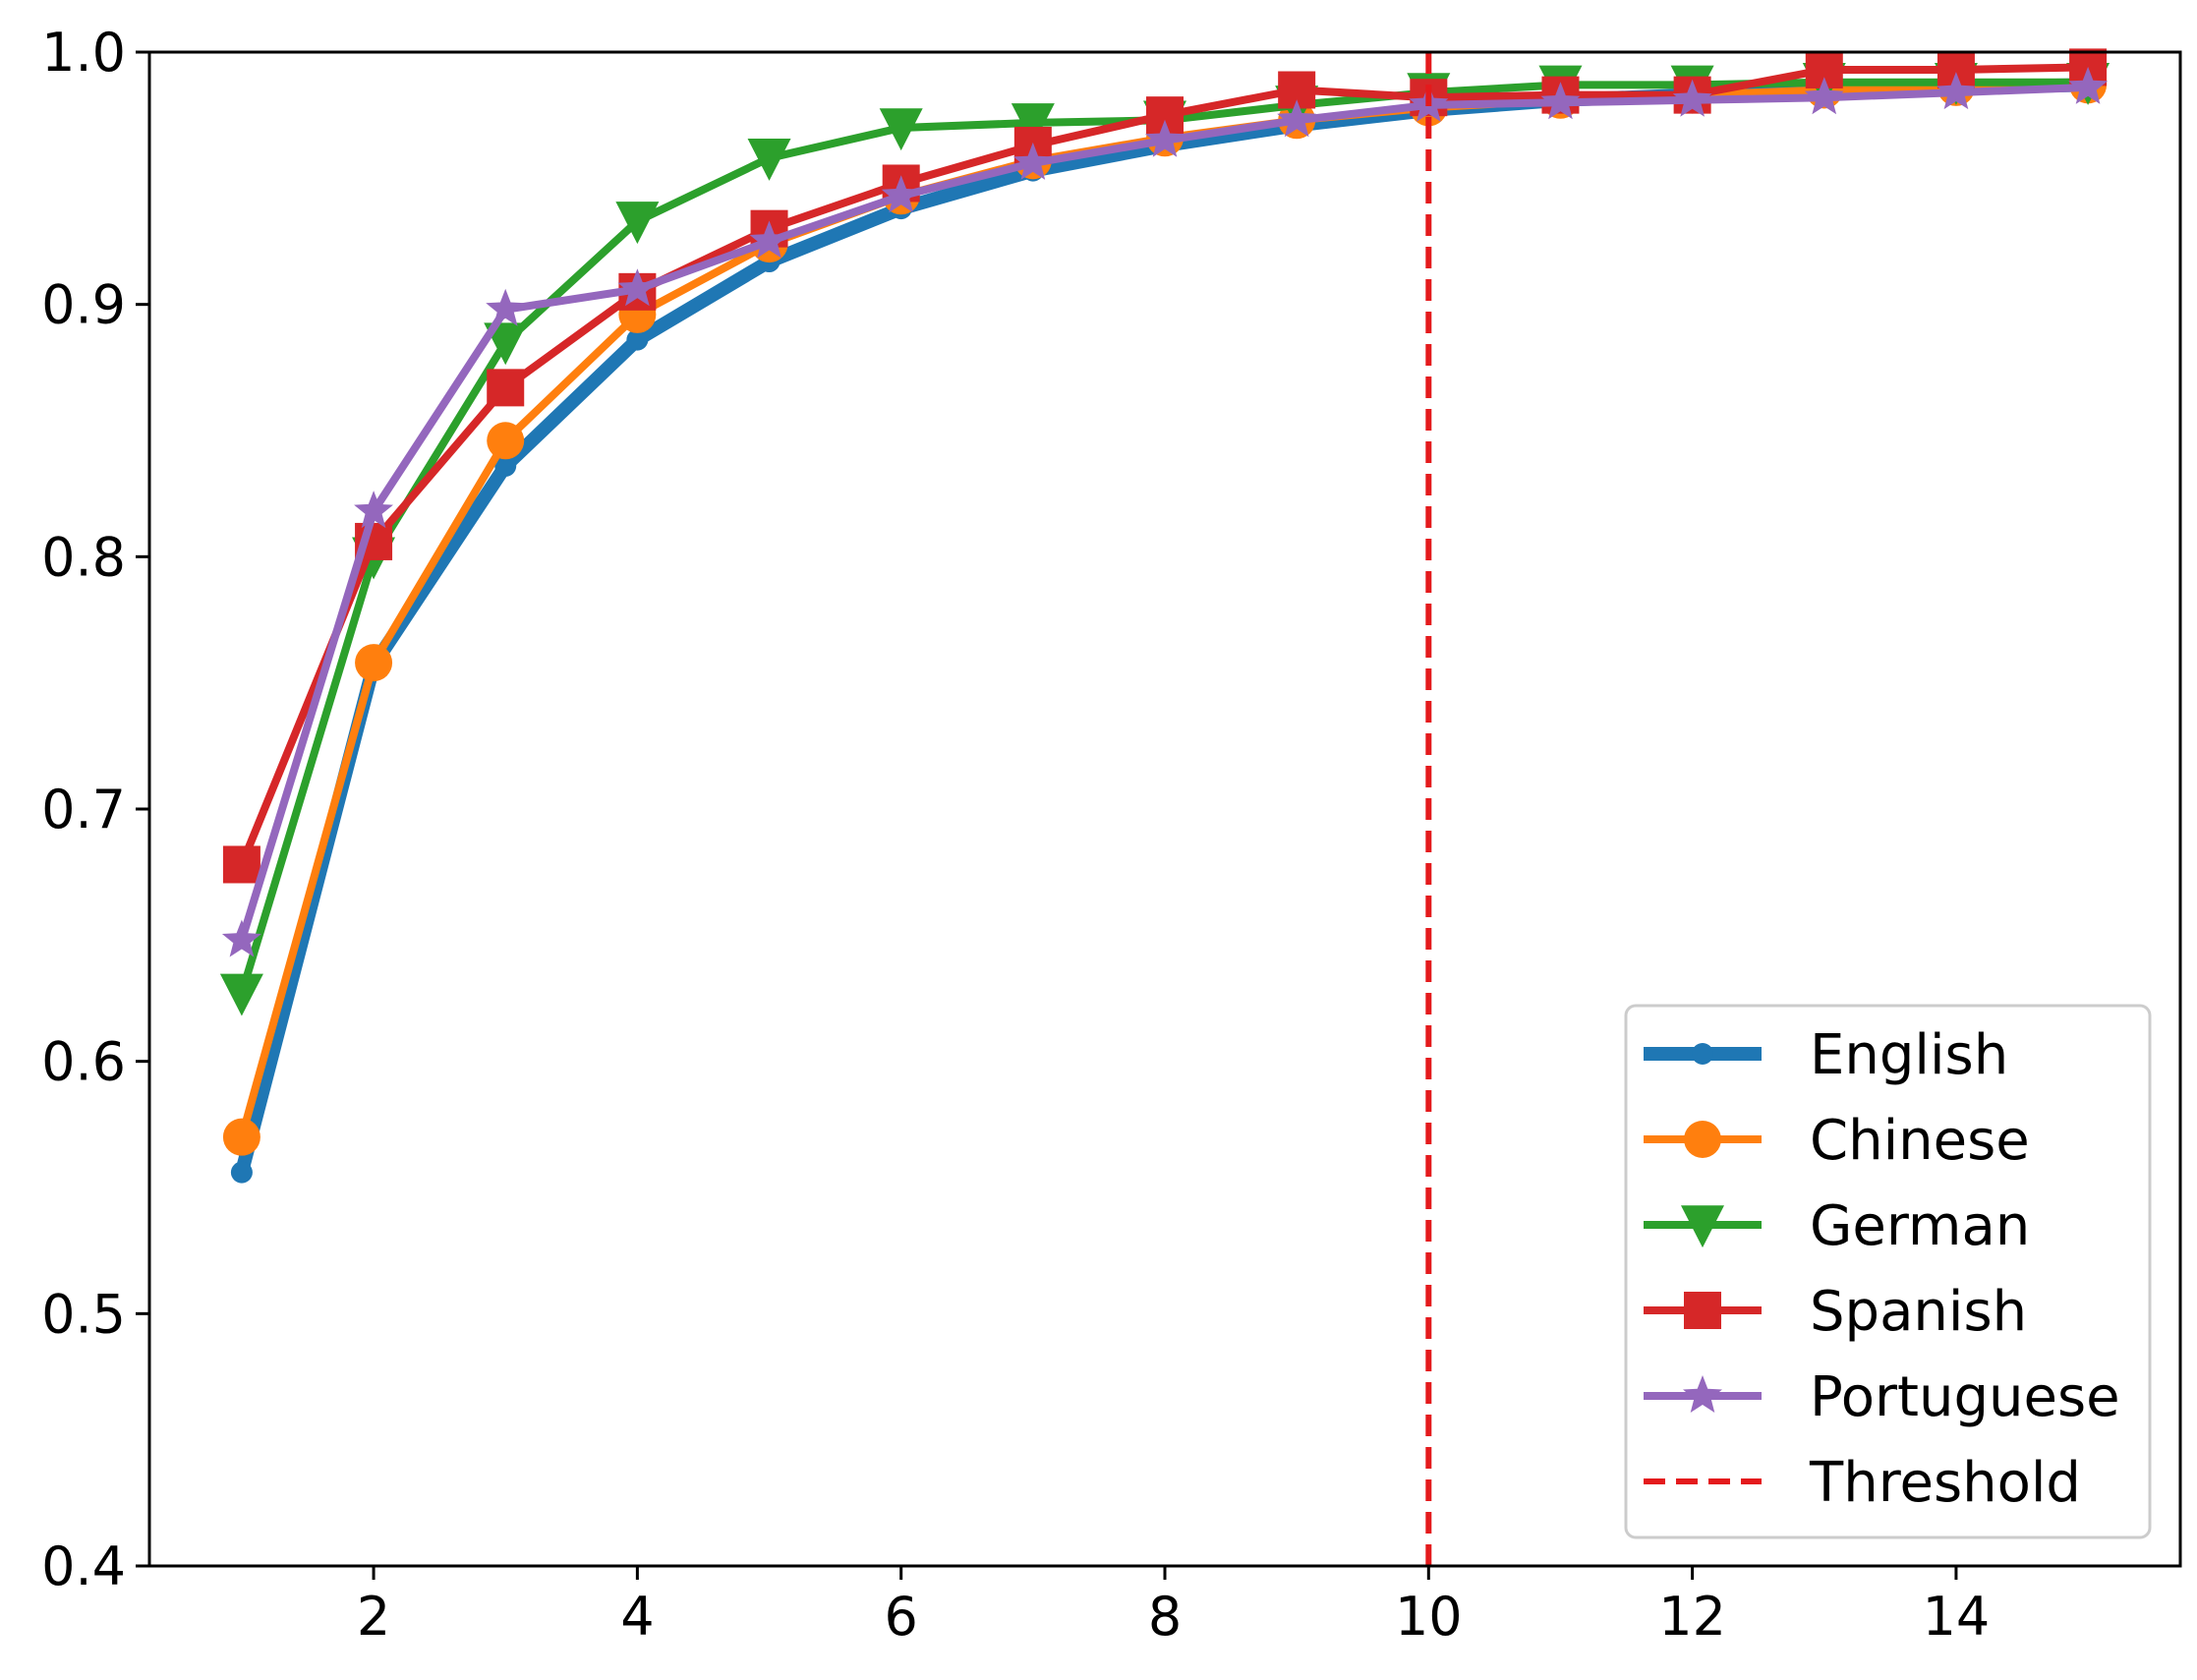 The height and width of the screenshot is (1680, 2197). I want to click on legend-label-chinese: Chinese, so click(1920, 1141).